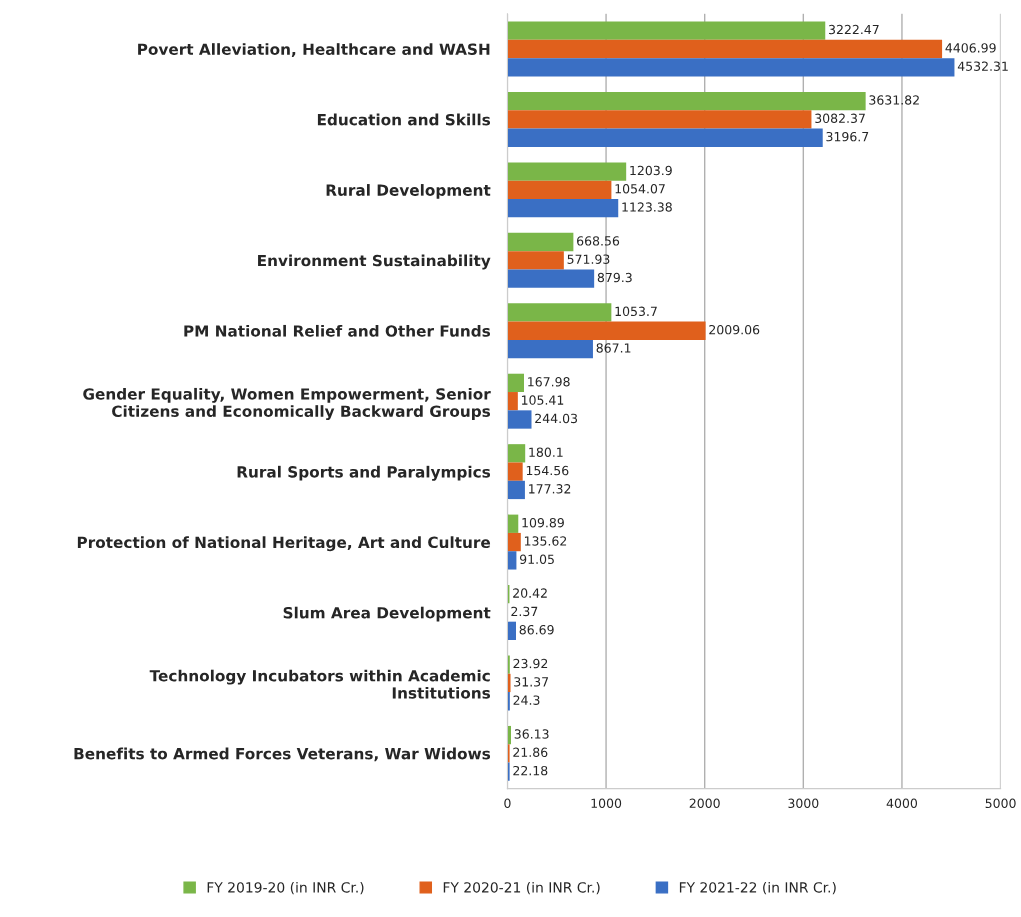 This screenshot has height=917, width=1021. I want to click on data-label: 571.93, so click(588, 259).